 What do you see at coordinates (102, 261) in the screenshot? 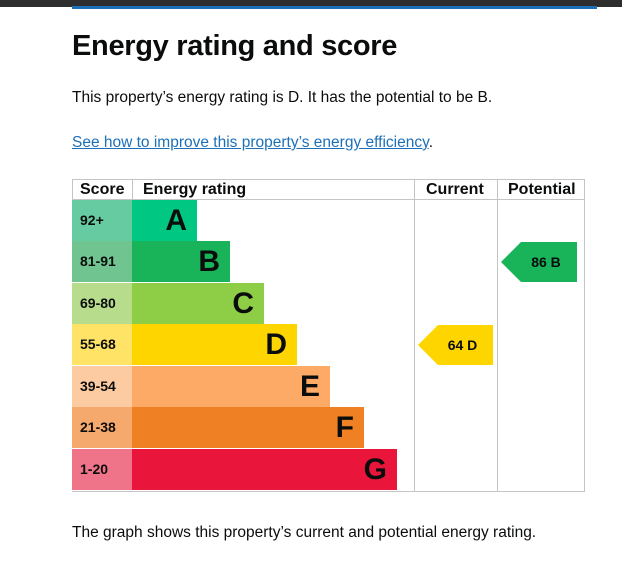
I see `score-cell-b: 81-91` at bounding box center [102, 261].